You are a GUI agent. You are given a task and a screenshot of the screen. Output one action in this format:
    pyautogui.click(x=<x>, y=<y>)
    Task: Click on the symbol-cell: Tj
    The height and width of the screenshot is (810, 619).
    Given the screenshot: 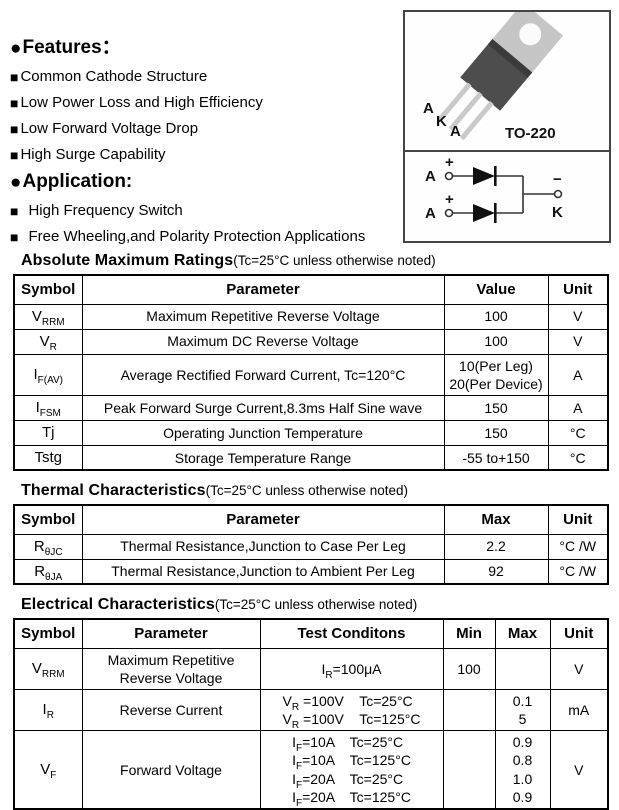 What is the action you would take?
    pyautogui.click(x=48, y=432)
    